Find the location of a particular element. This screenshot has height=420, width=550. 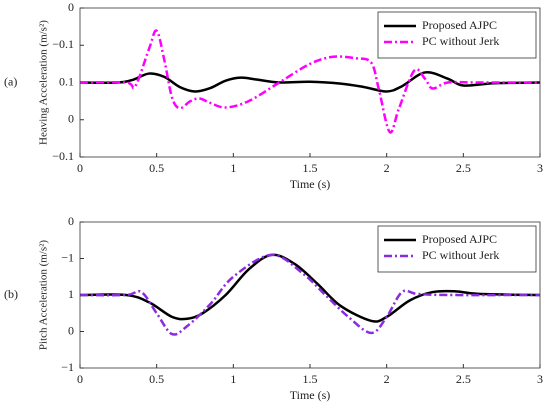

y-tick-label: 0.1 is located at coordinates (66, 81).